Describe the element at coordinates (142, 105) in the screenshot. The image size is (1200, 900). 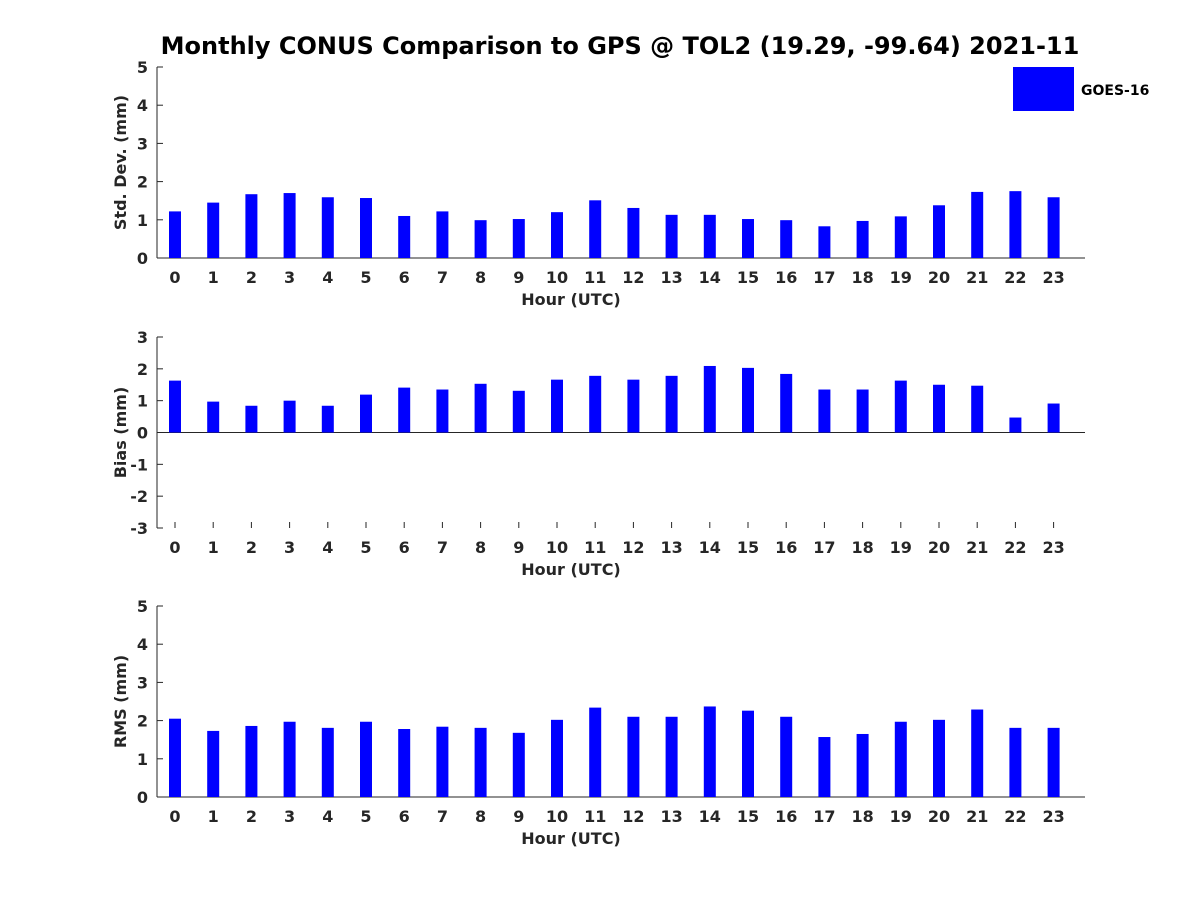
I see `std-dev-y-tick-label: 4` at that location.